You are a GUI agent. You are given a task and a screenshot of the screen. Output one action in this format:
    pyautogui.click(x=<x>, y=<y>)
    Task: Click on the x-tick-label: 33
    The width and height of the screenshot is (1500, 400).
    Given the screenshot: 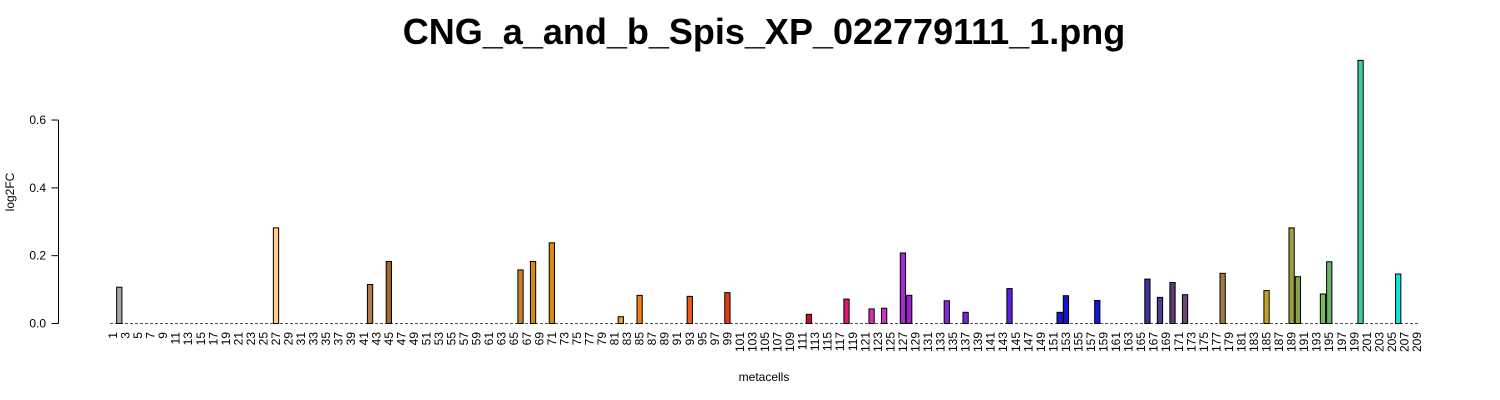 What is the action you would take?
    pyautogui.click(x=314, y=339)
    